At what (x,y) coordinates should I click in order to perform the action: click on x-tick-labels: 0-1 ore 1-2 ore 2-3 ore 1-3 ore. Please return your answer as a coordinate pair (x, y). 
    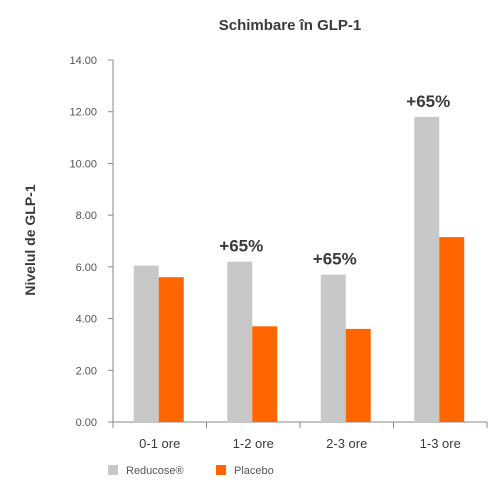
    Looking at the image, I should click on (300, 443).